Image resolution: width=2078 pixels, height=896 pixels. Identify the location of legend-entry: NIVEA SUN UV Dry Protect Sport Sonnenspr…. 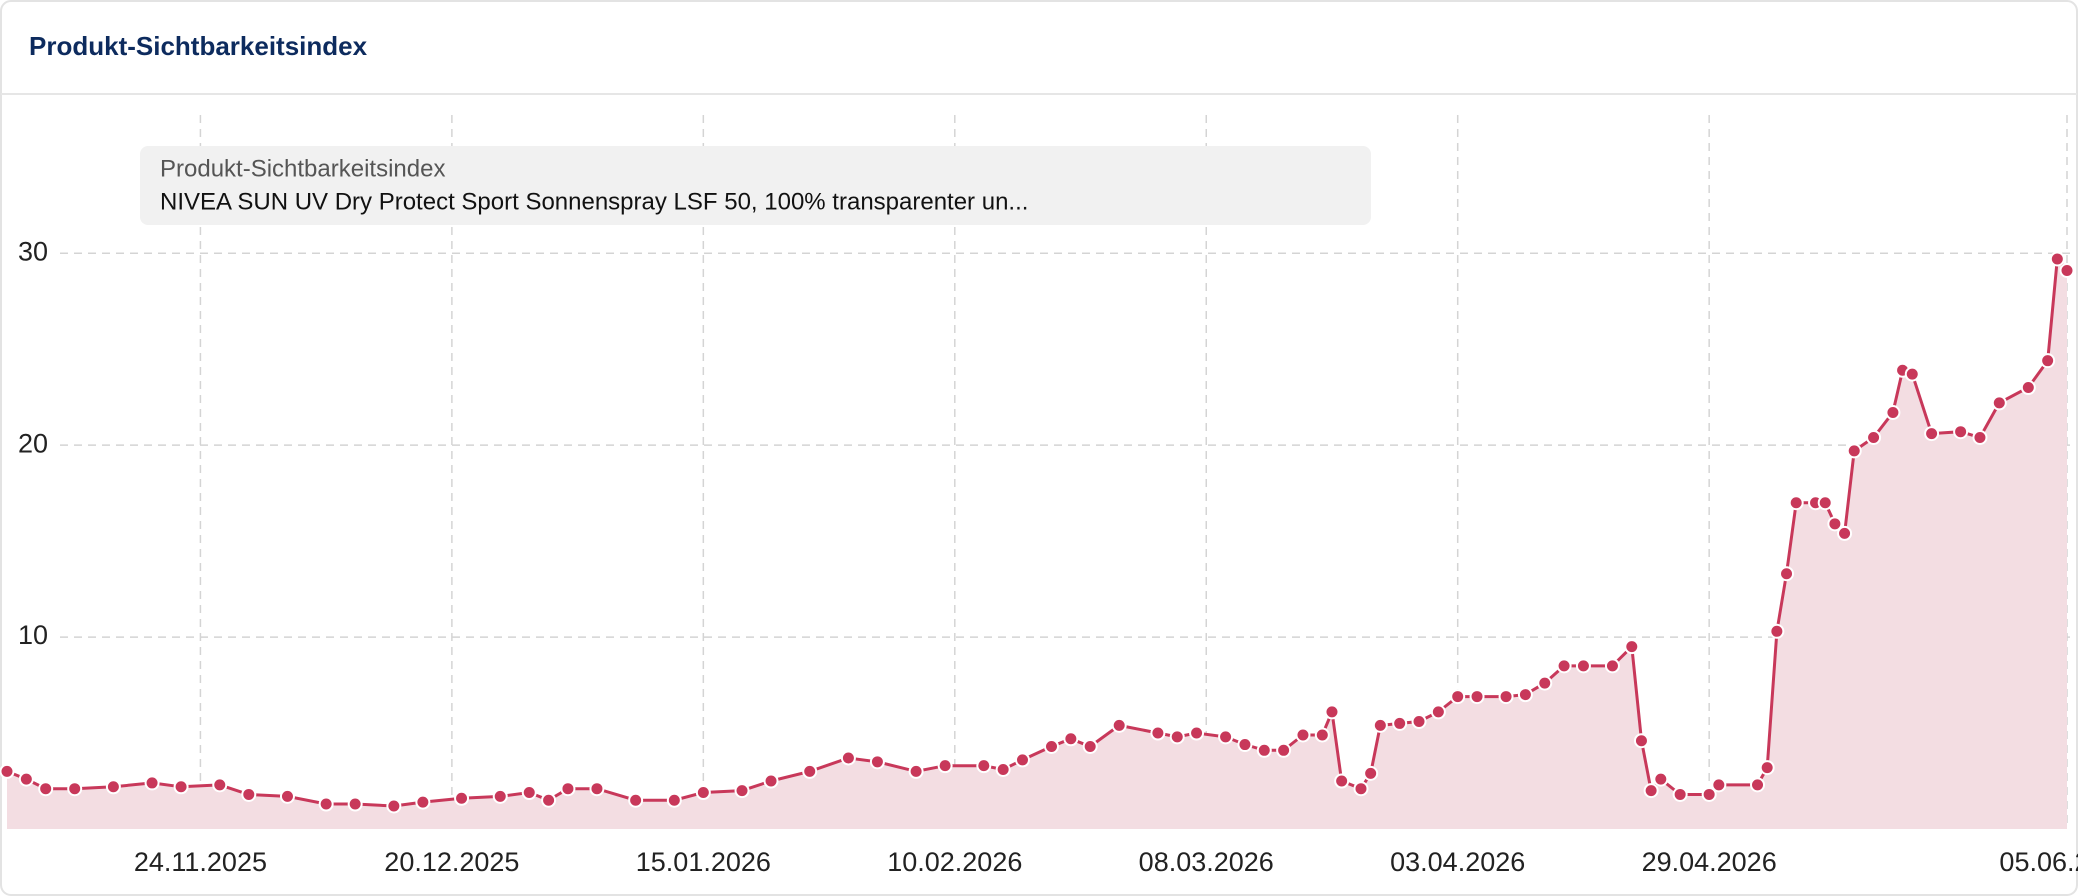
(594, 201).